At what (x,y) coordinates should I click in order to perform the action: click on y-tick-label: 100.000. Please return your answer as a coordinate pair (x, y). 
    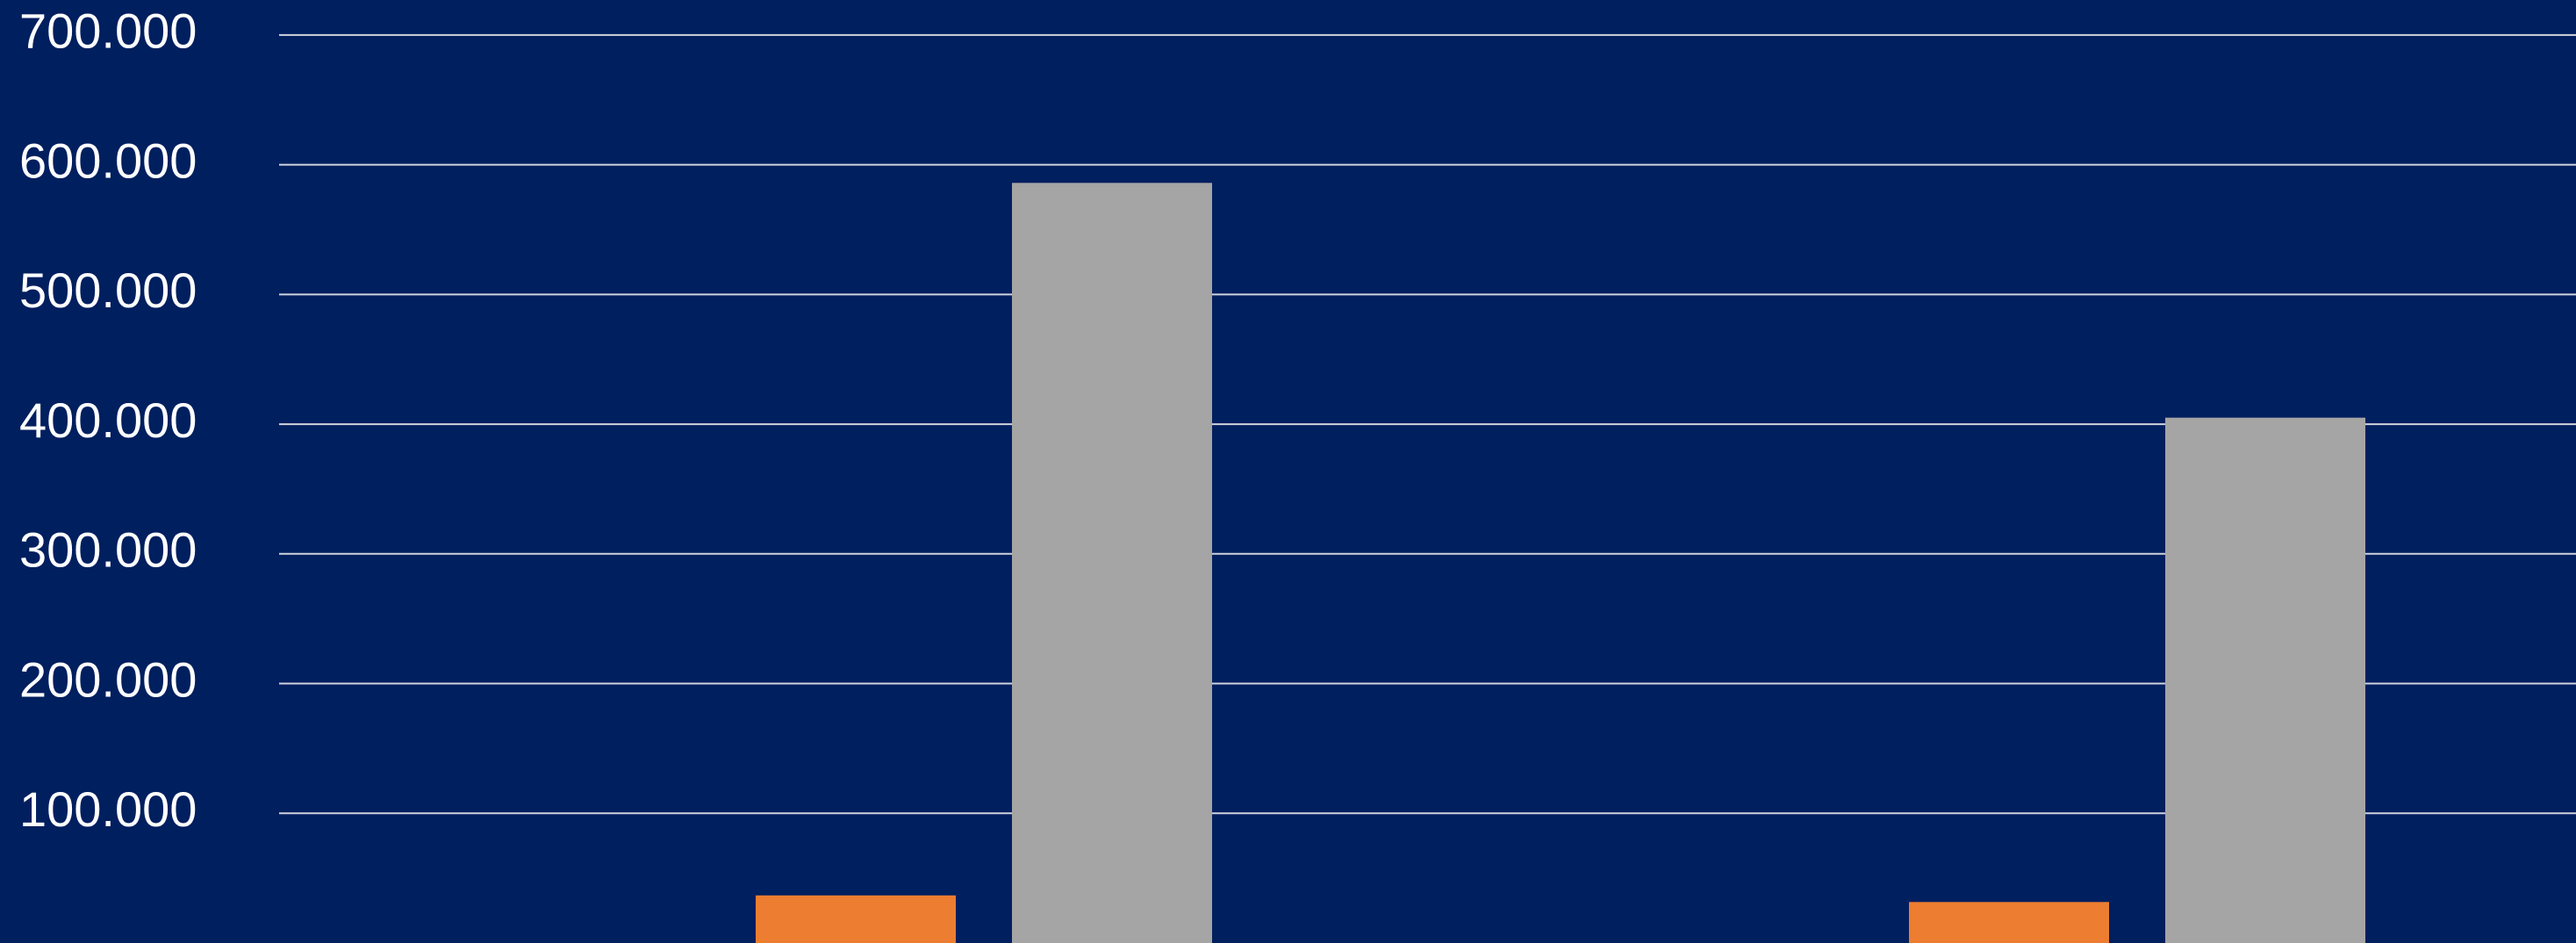
    Looking at the image, I should click on (108, 809).